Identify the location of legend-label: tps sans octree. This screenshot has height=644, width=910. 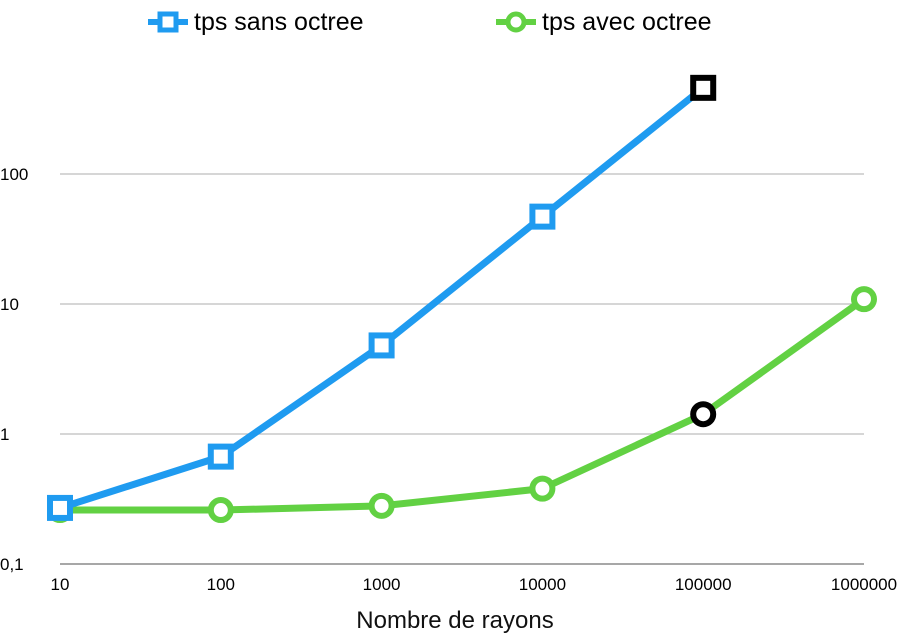
(279, 21).